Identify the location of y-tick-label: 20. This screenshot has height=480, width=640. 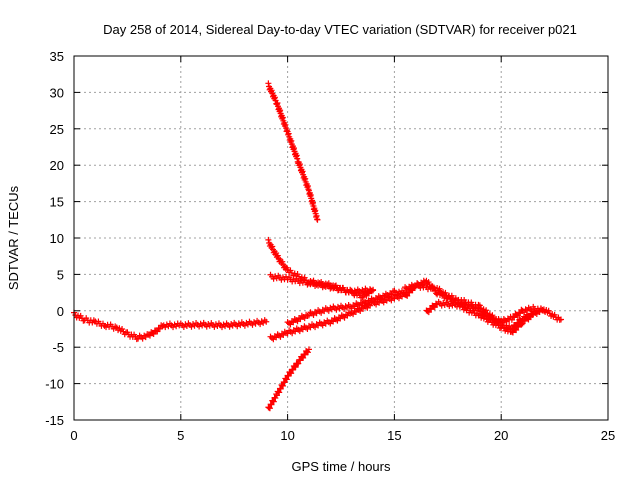
(57, 165).